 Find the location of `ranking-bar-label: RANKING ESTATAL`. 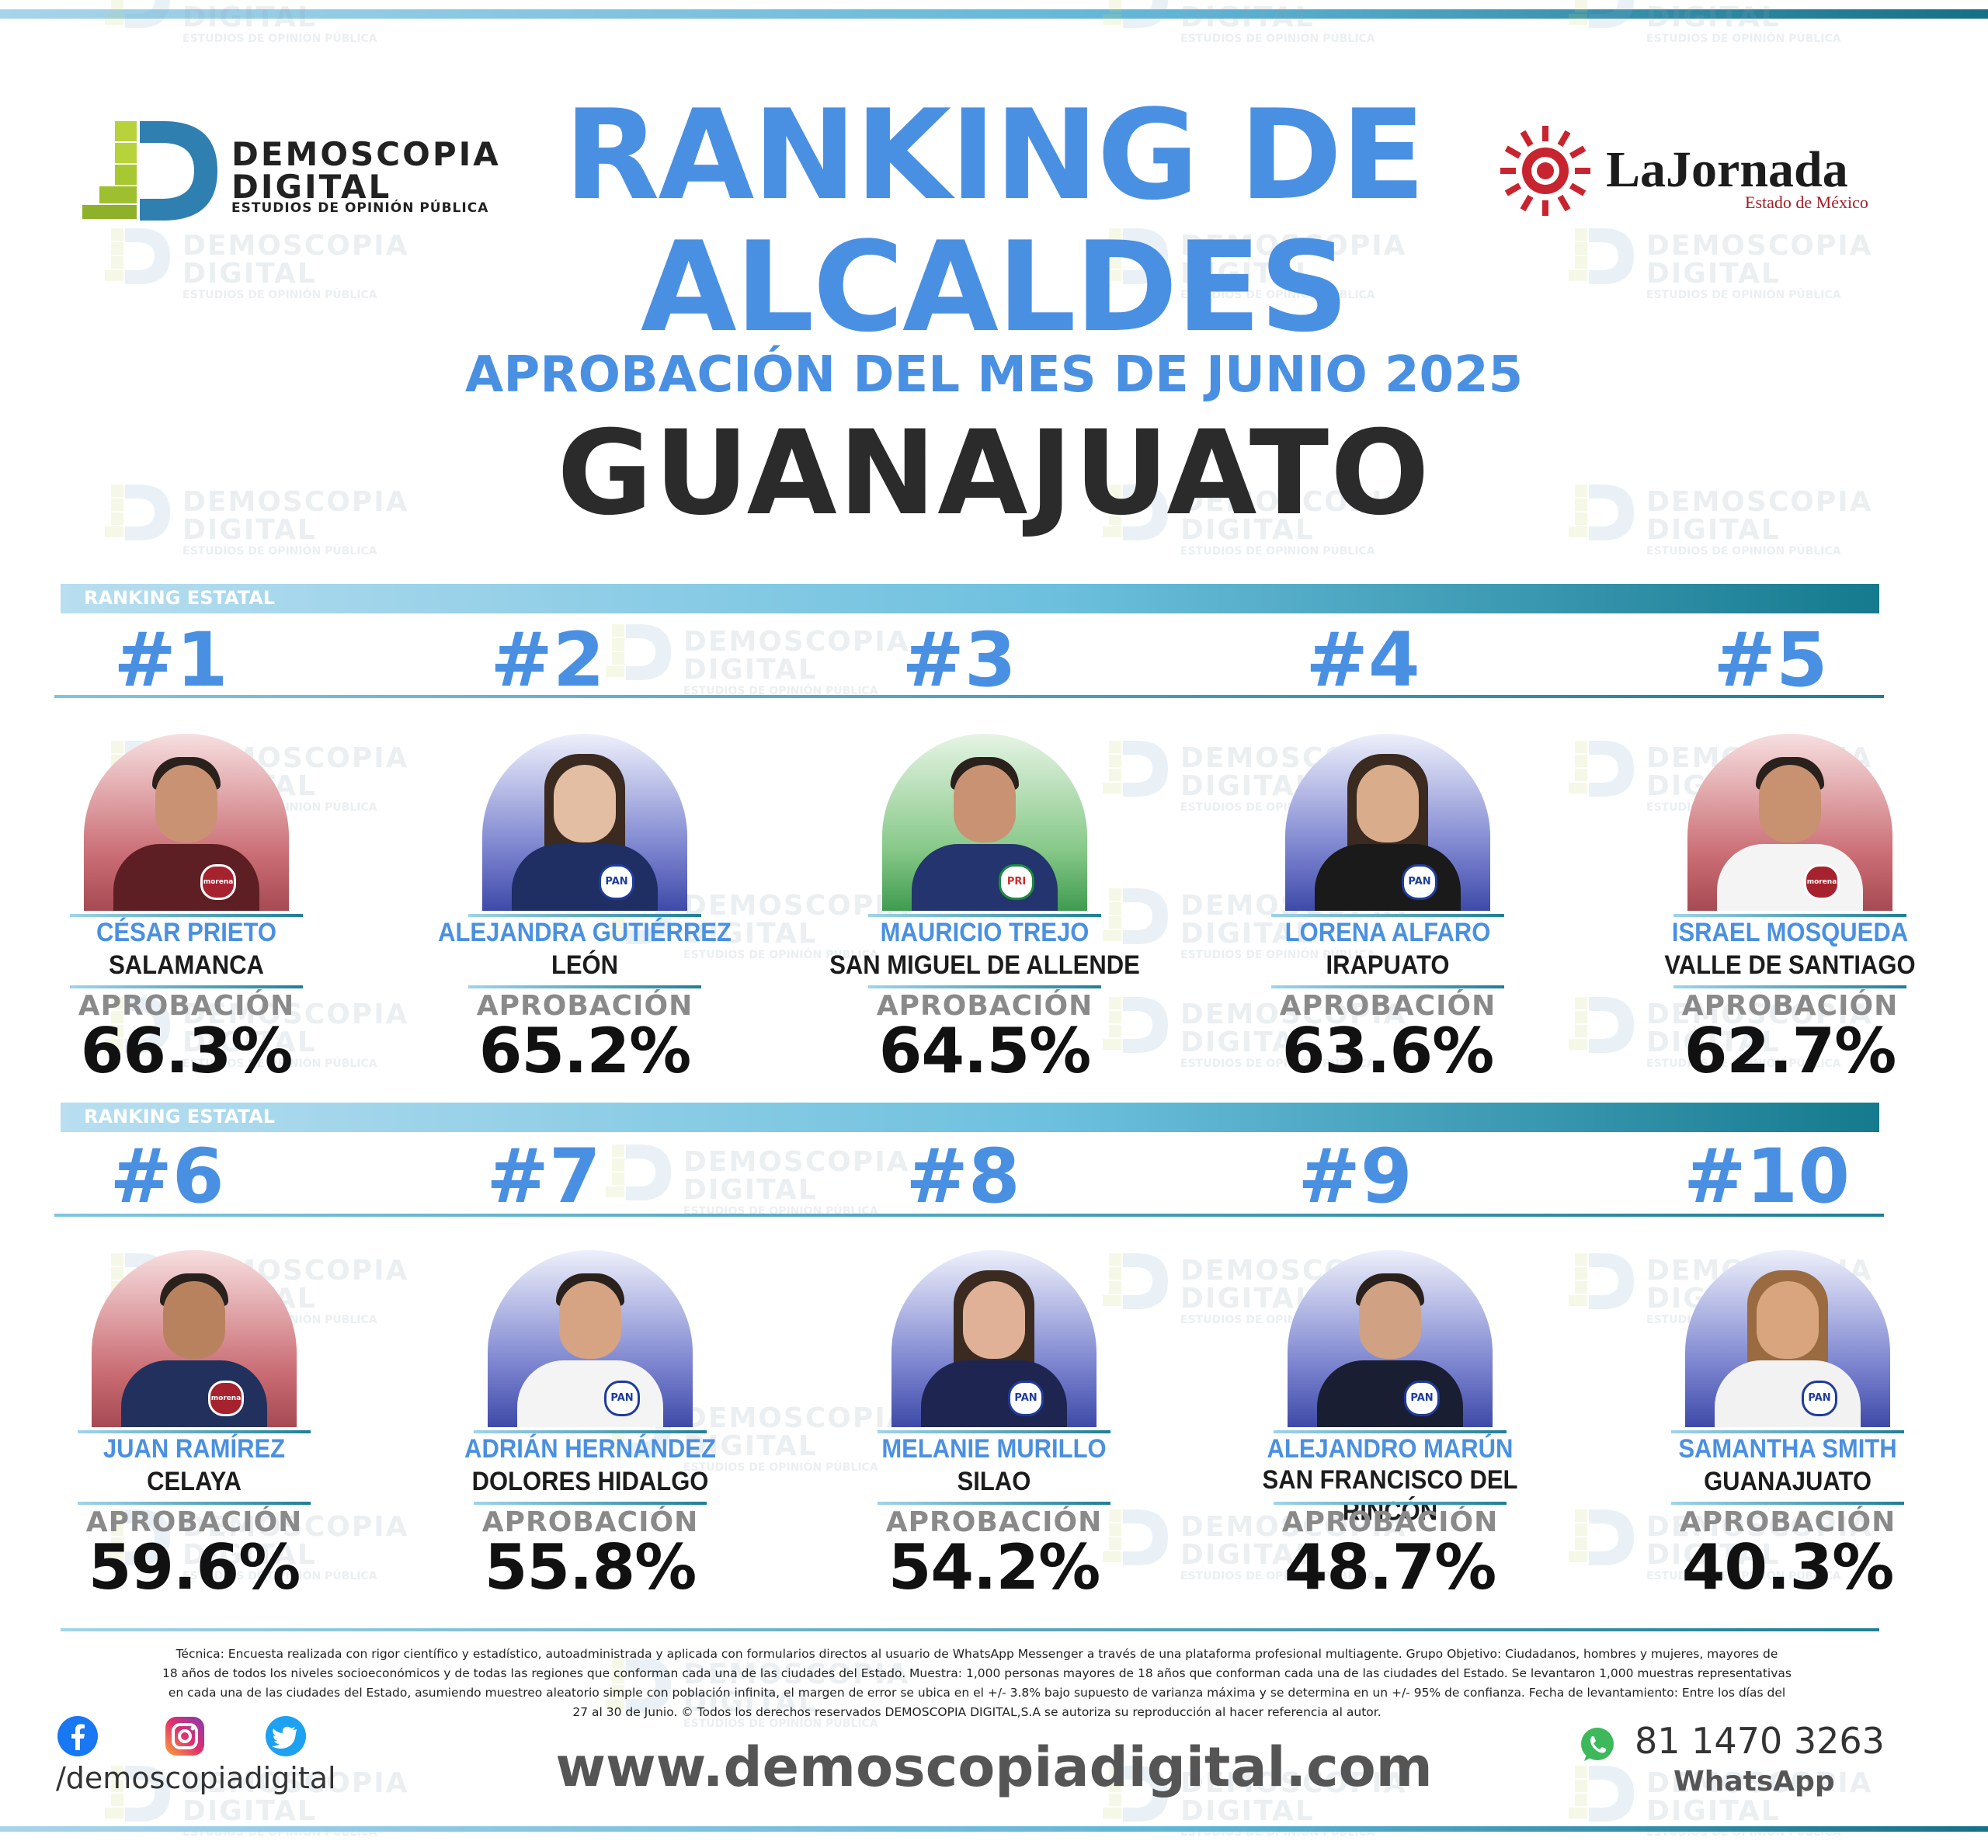

ranking-bar-label: RANKING ESTATAL is located at coordinates (180, 598).